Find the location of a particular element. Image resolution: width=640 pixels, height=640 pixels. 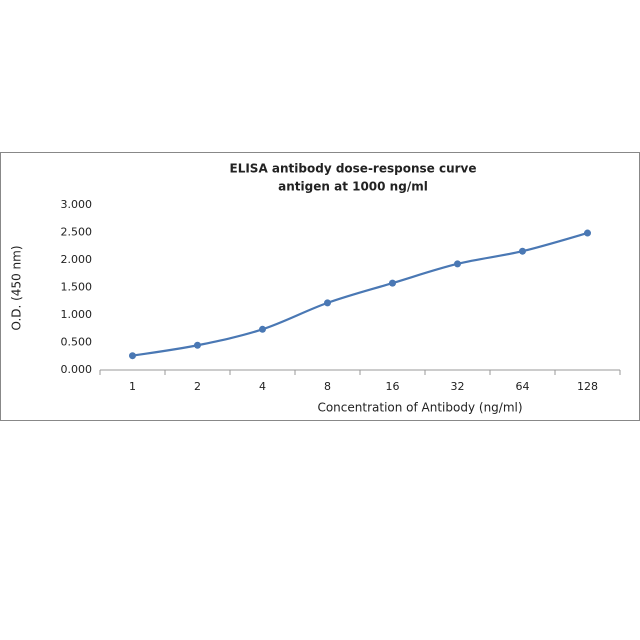

x-tick-label: 64 is located at coordinates (523, 386).